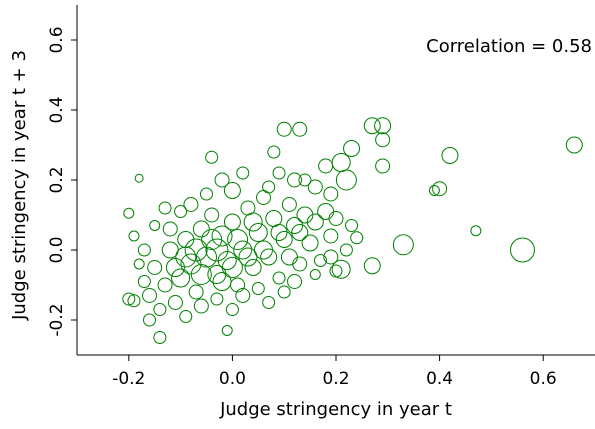  I want to click on y-tick-label: -0.2, so click(57, 319).